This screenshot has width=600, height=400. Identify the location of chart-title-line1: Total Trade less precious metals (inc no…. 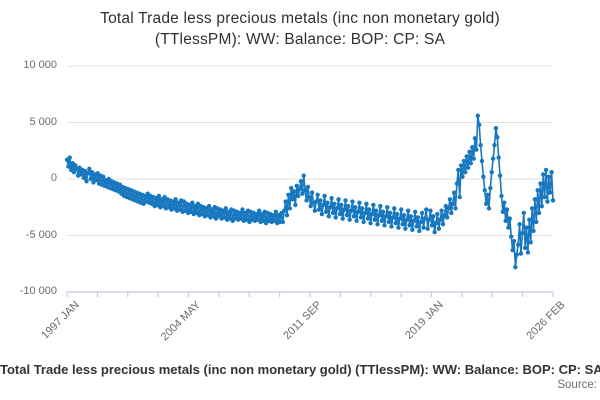
(300, 18).